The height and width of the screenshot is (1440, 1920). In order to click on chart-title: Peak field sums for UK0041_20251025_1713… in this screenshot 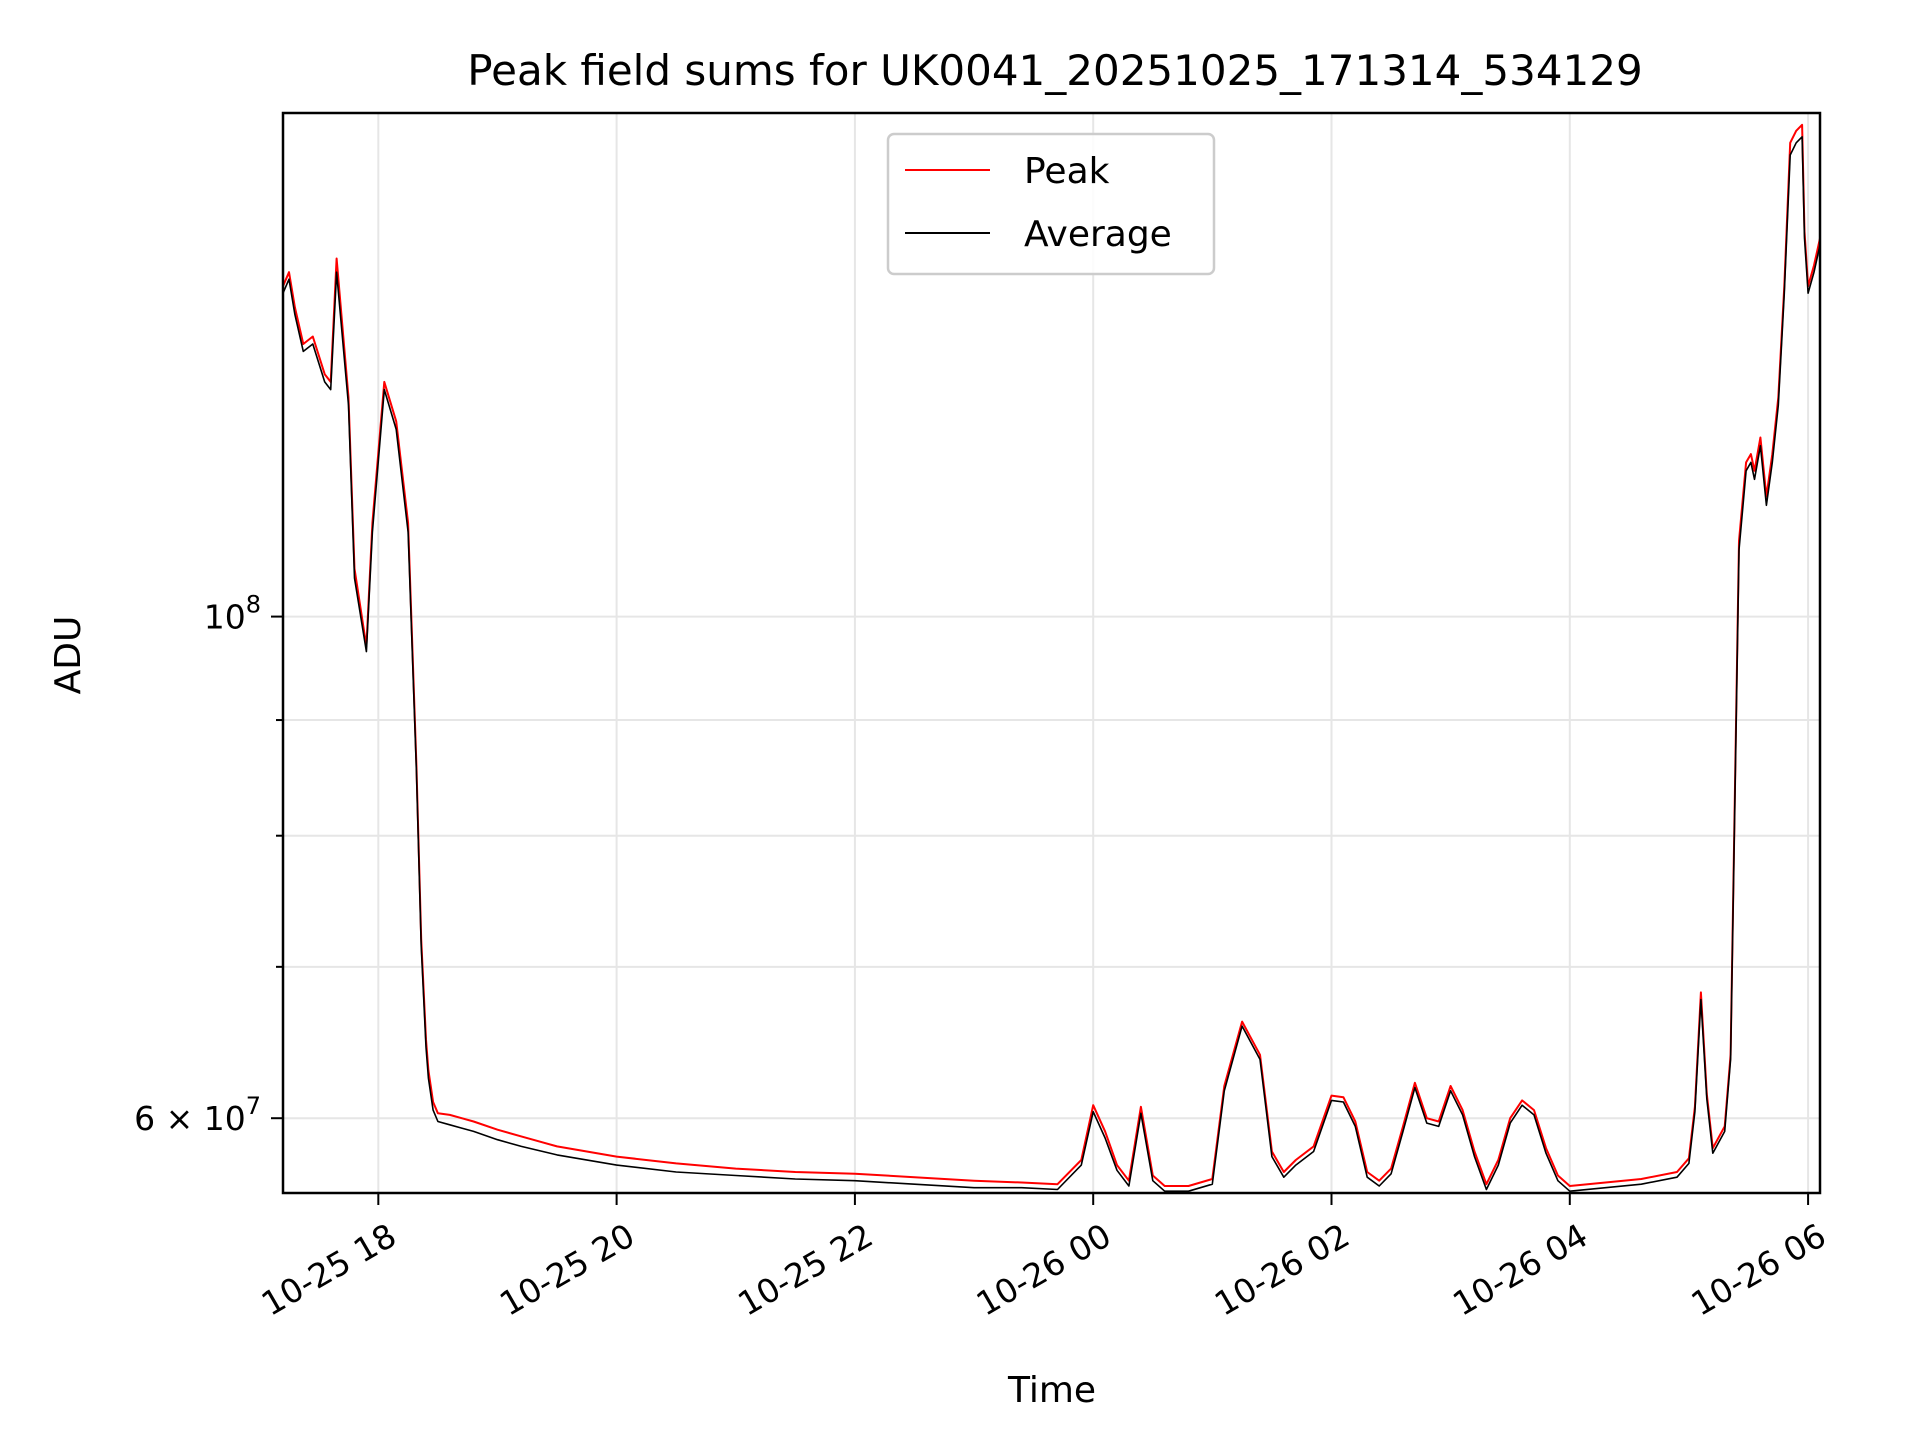, I will do `click(1054, 70)`.